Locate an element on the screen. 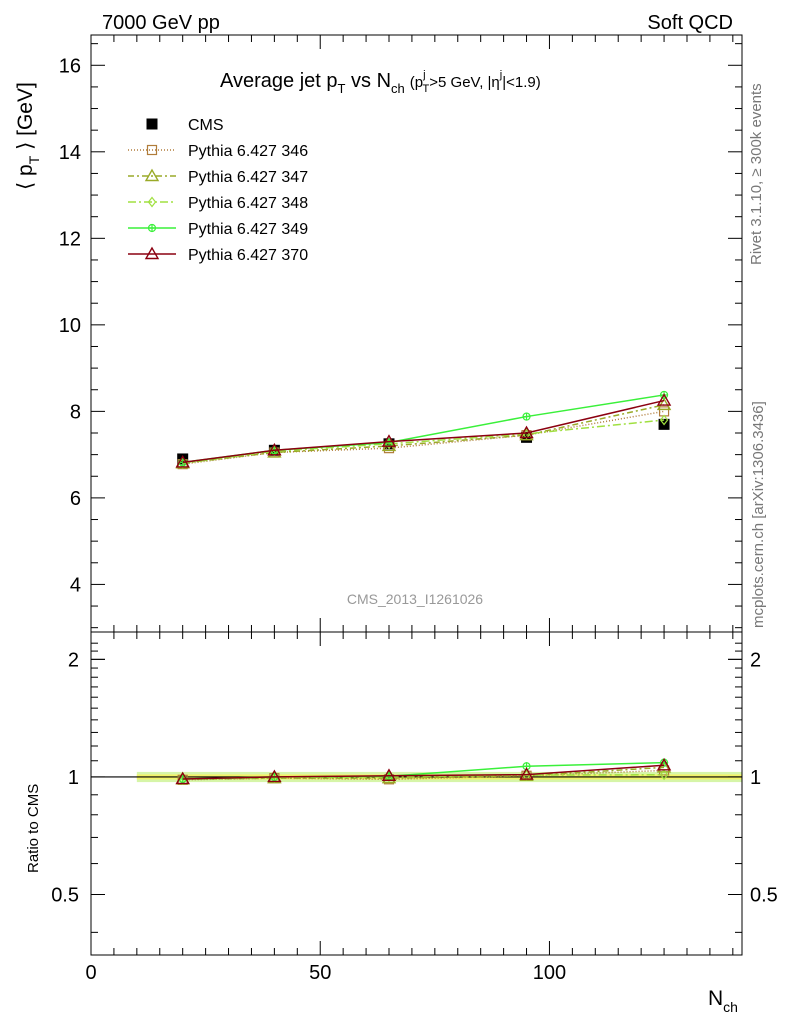 Image resolution: width=786 pixels, height=1024 pixels. ratio-y-axis-label: Ratio to CMS is located at coordinates (33, 828).